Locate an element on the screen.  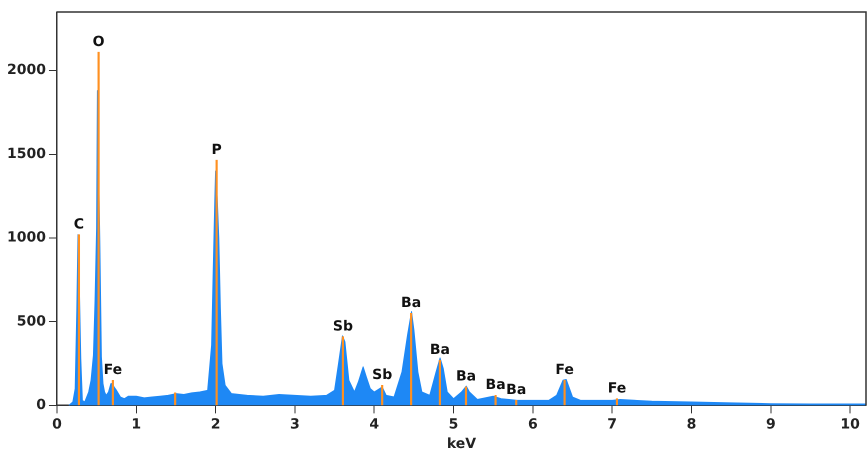
data-label: P is located at coordinates (216, 150).